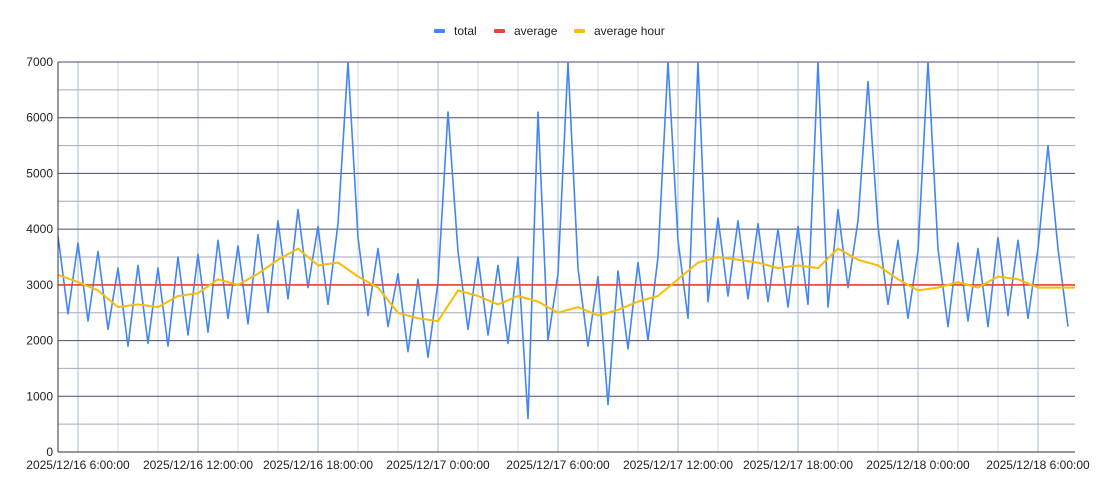 Image resolution: width=1100 pixels, height=502 pixels. Describe the element at coordinates (318, 465) in the screenshot. I see `x-tick-label: 2025/12/16 18:00:00` at that location.